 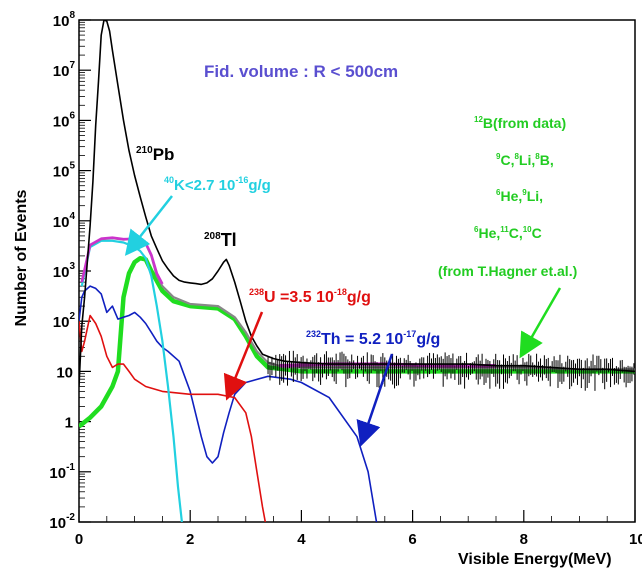 I want to click on pb210-label: 210Pb, so click(x=155, y=154).